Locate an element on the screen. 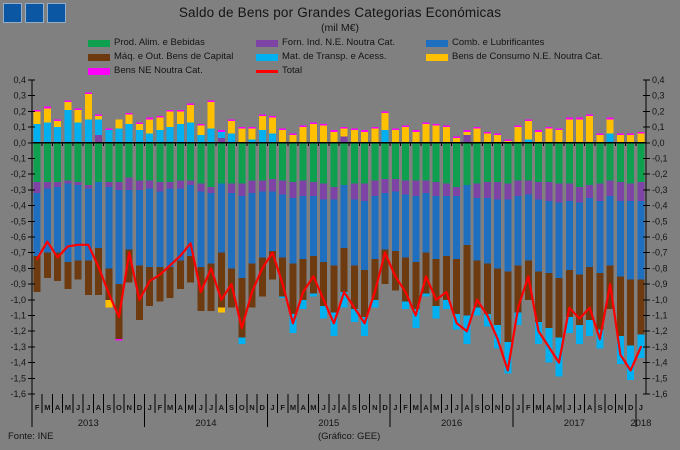 Image resolution: width=680 pixels, height=450 pixels. svg-text: 2015 is located at coordinates (328, 423).